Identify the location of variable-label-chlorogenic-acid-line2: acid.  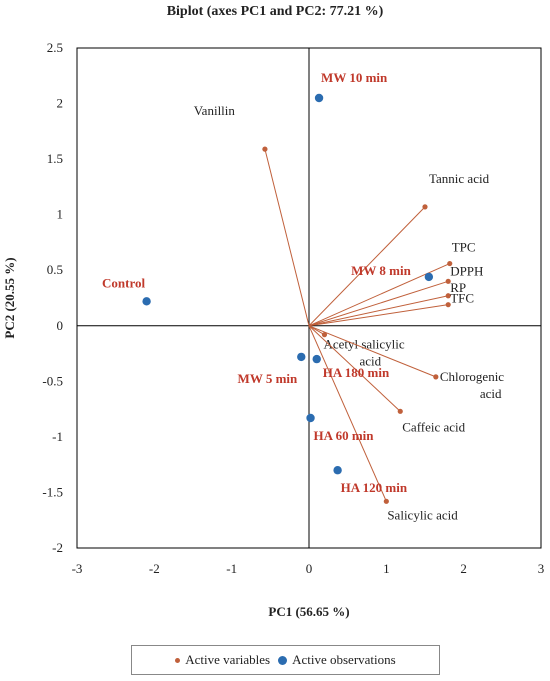
(491, 393).